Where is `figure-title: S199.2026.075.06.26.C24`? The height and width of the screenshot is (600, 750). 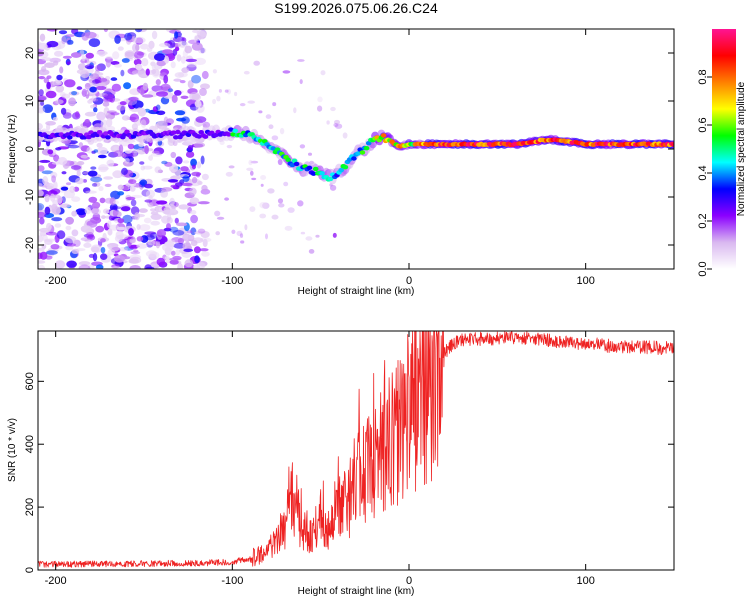
figure-title: S199.2026.075.06.26.C24 is located at coordinates (356, 8).